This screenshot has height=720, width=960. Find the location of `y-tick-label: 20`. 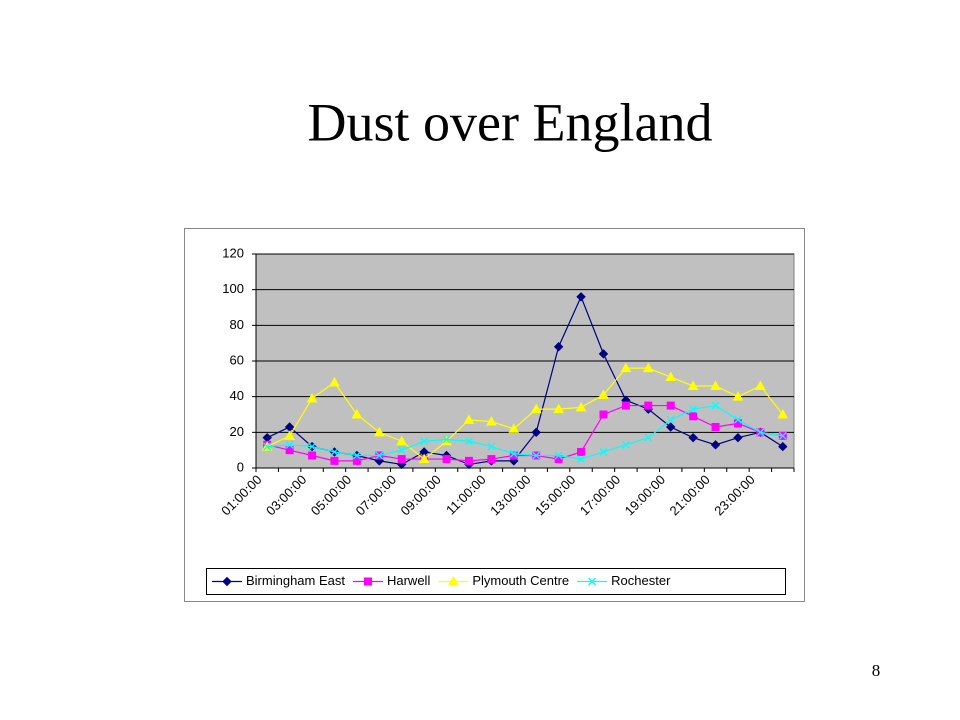

y-tick-label: 20 is located at coordinates (237, 431).